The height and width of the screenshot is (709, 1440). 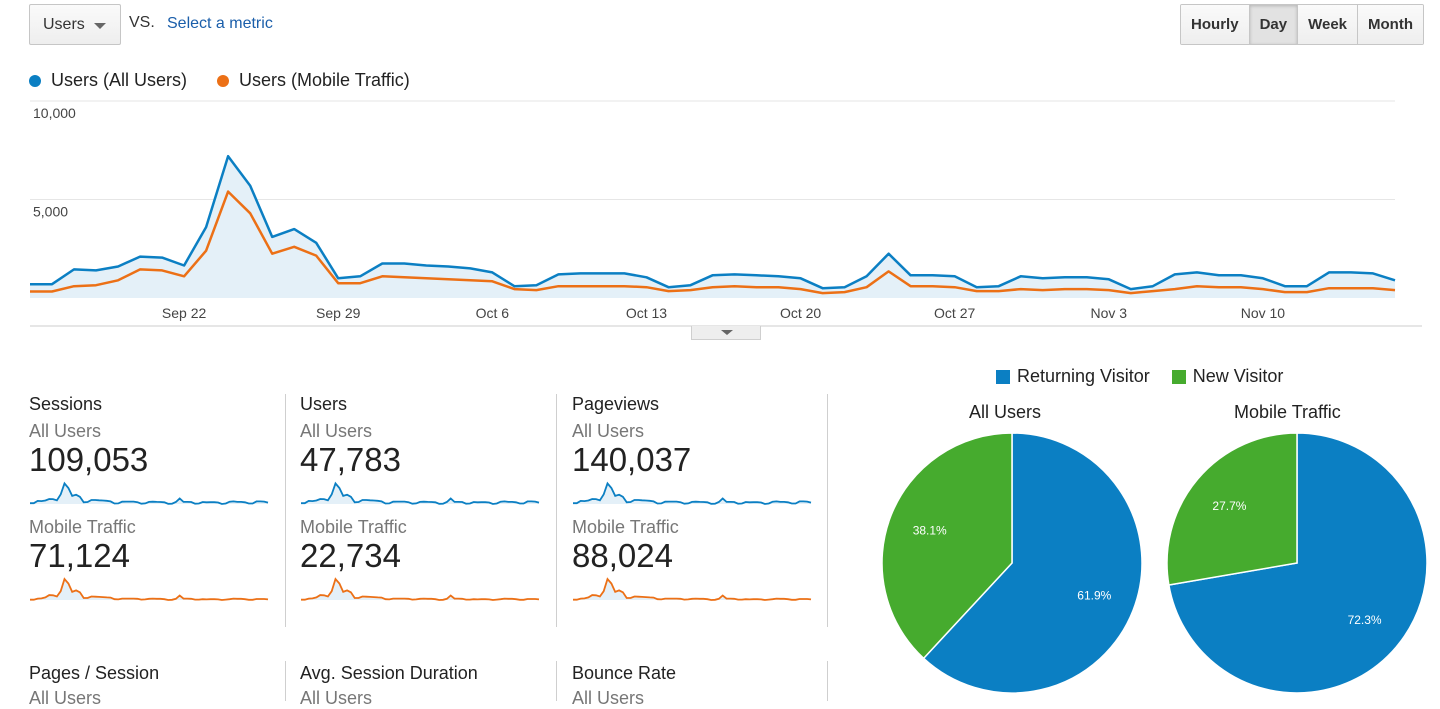 I want to click on scorecard-value: 140,037, so click(x=632, y=459).